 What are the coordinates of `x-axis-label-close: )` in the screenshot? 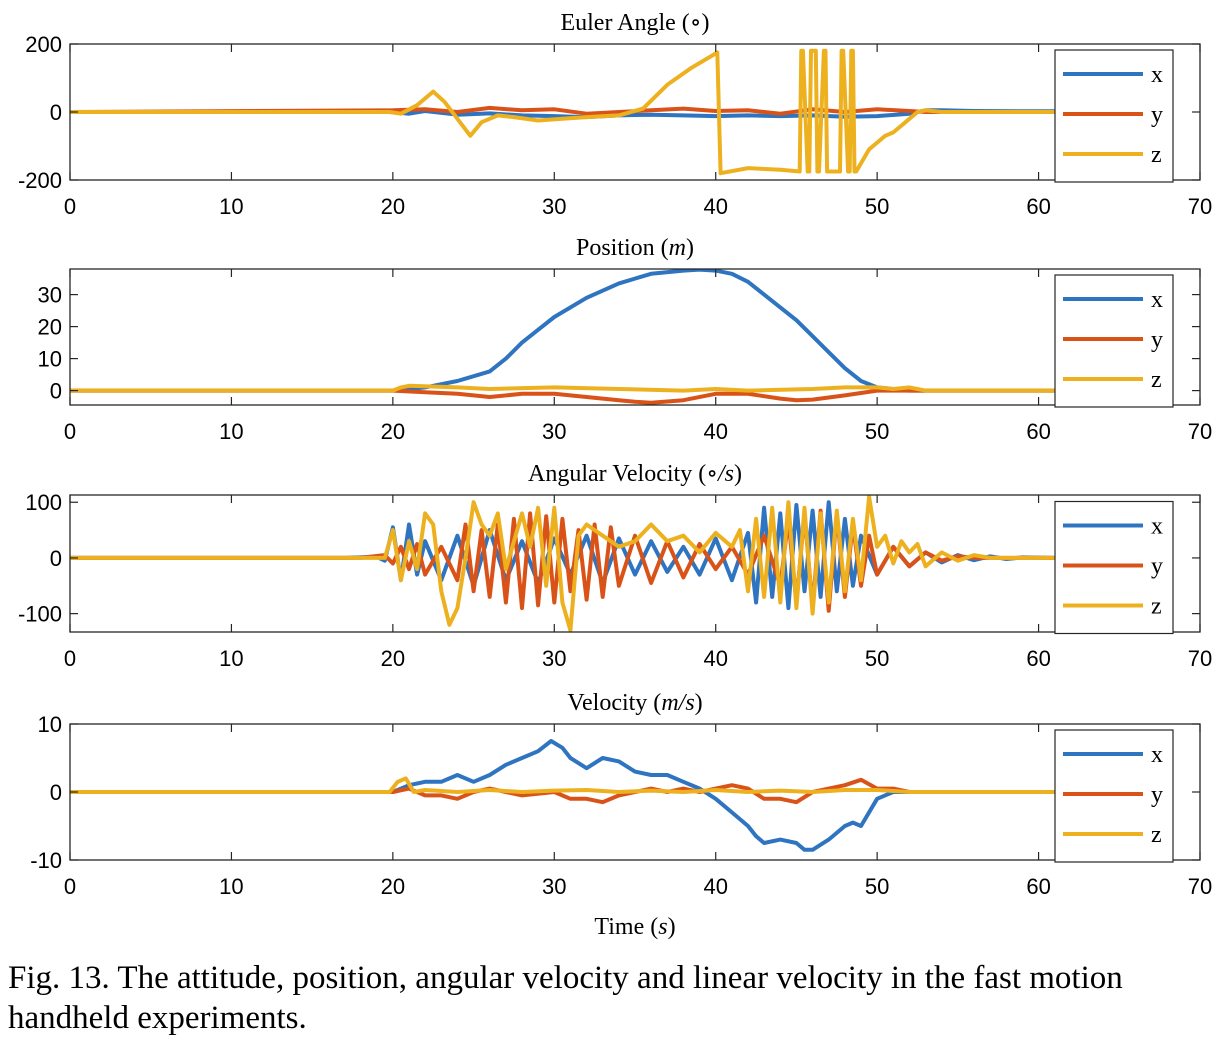 It's located at (672, 927).